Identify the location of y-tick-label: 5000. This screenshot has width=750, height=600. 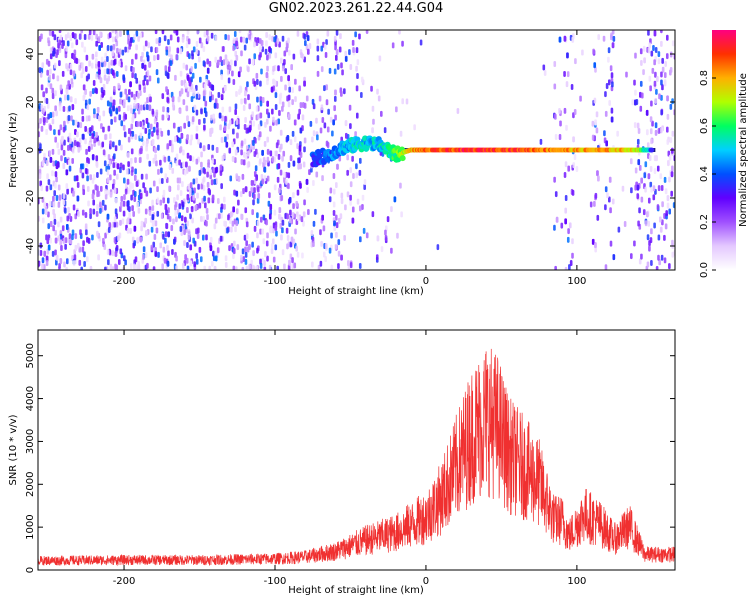
(30, 355).